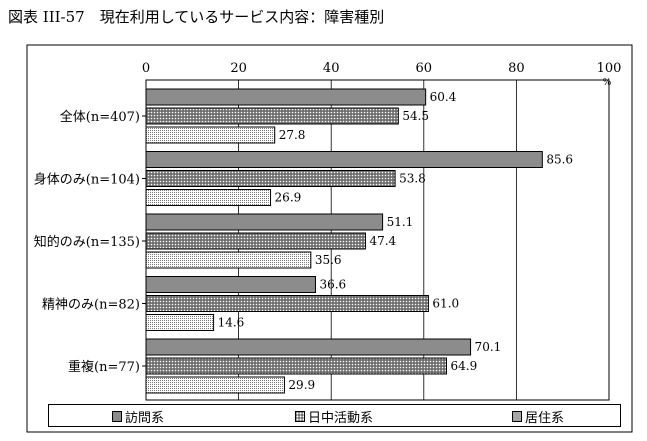 This screenshot has height=441, width=647. What do you see at coordinates (328, 260) in the screenshot?
I see `data-label: 35.6` at bounding box center [328, 260].